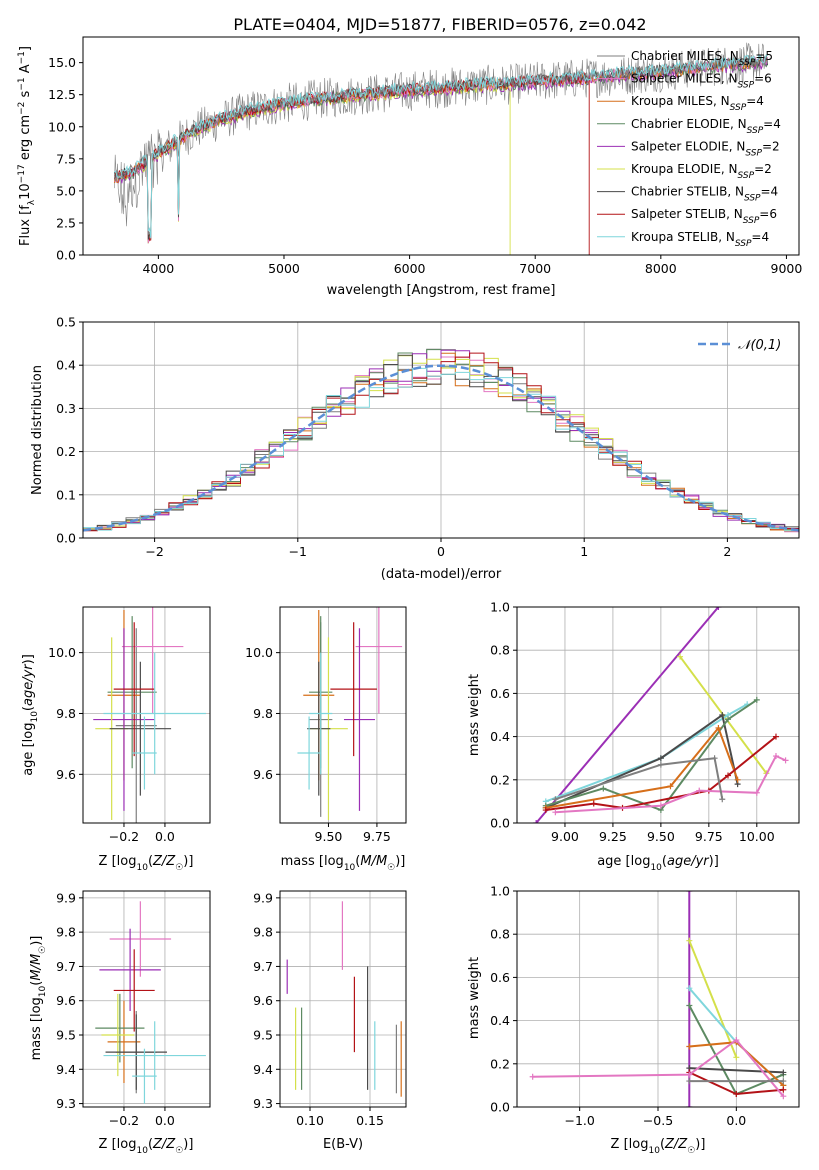  I want to click on x-tick-label: 9000, so click(787, 268).